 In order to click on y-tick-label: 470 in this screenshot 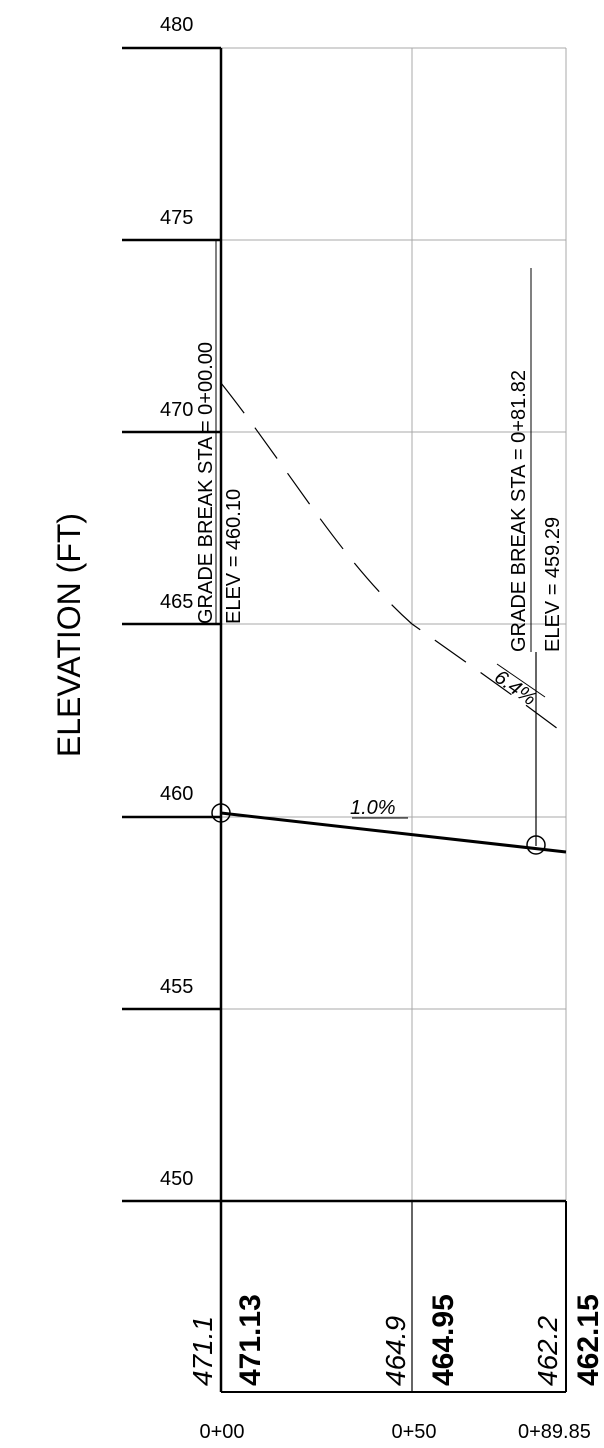, I will do `click(176, 410)`.